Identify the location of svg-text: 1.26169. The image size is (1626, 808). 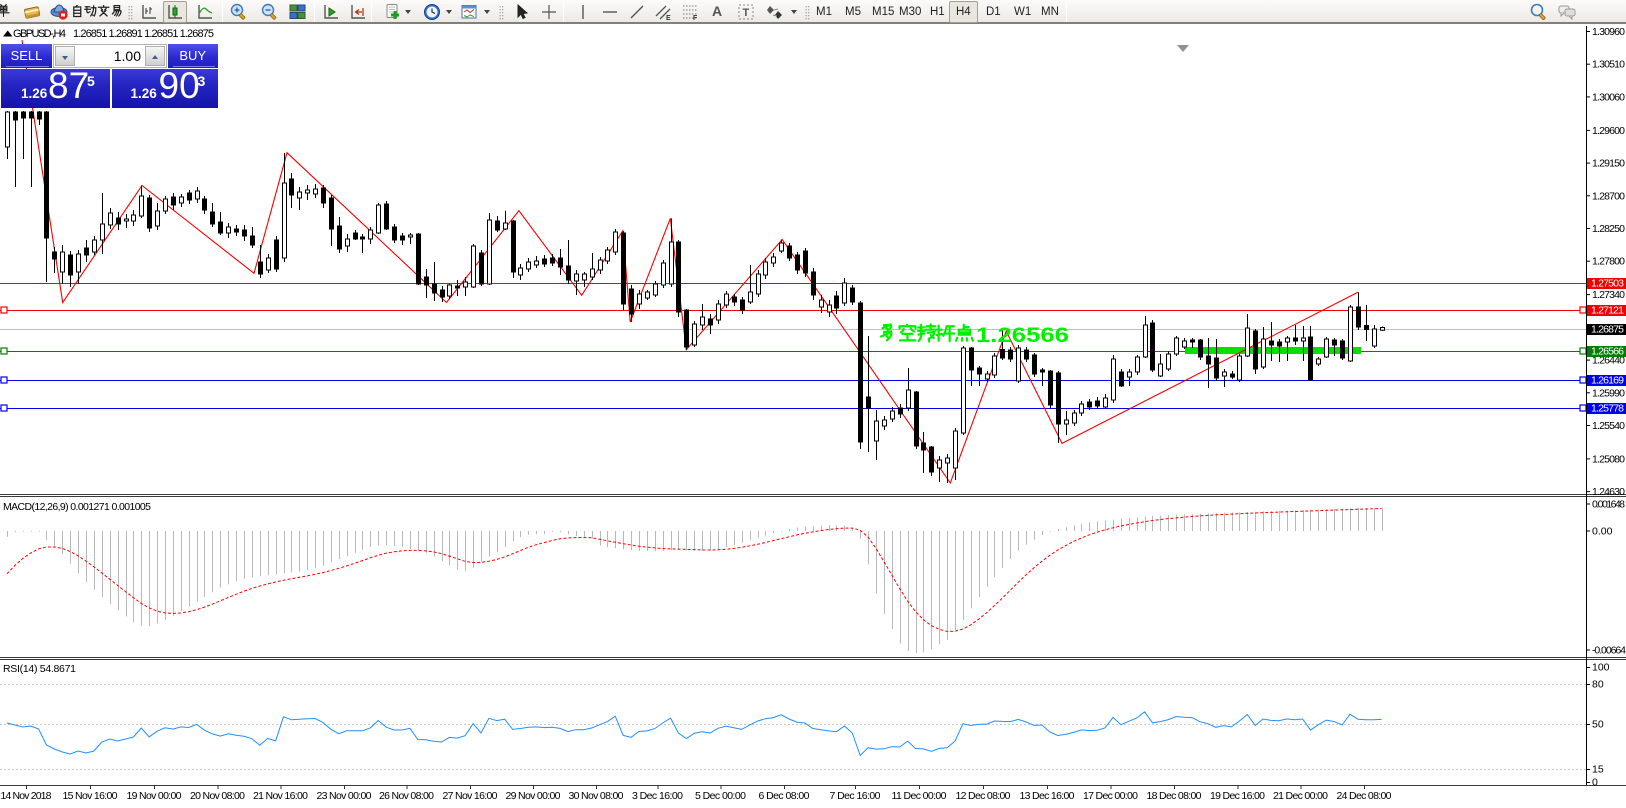
(1607, 381).